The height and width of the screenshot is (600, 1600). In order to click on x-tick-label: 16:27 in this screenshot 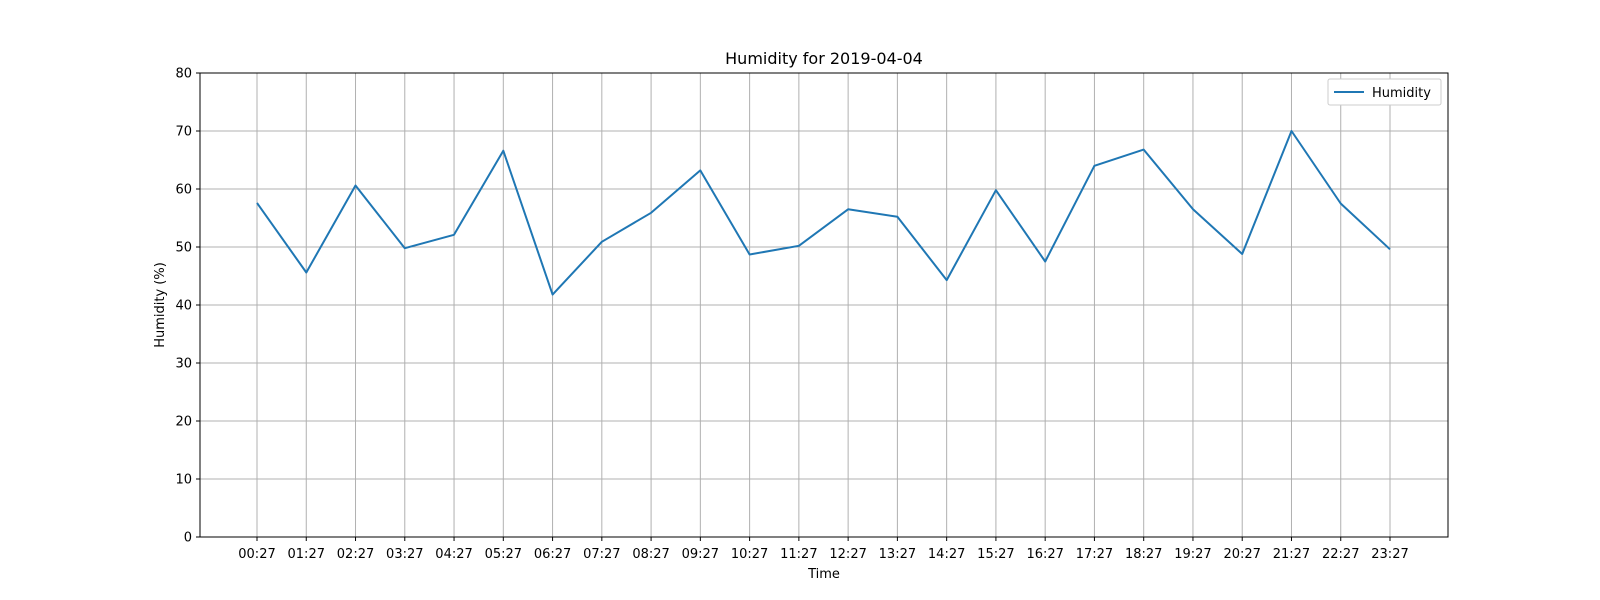, I will do `click(1044, 554)`.